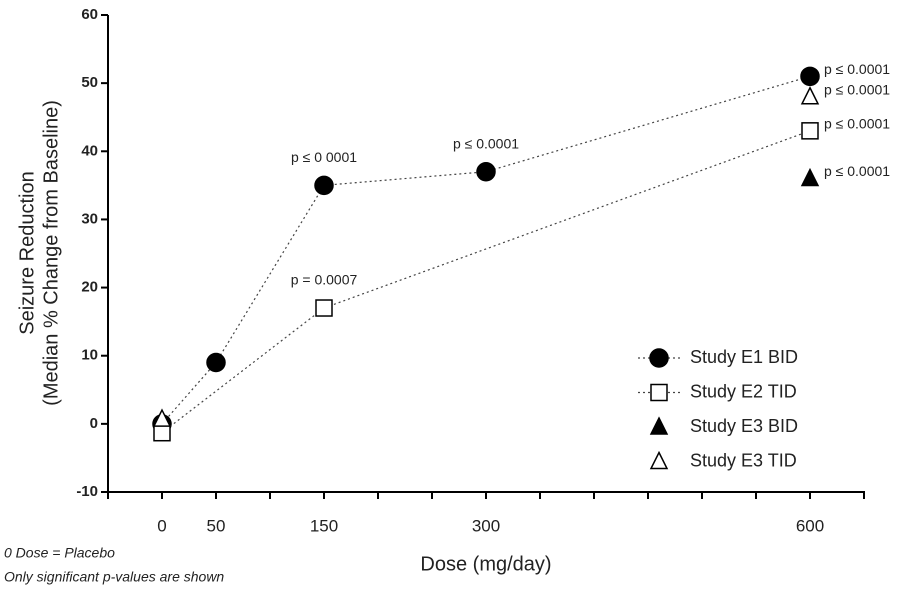  Describe the element at coordinates (89, 82) in the screenshot. I see `y-tick-label: 50` at that location.